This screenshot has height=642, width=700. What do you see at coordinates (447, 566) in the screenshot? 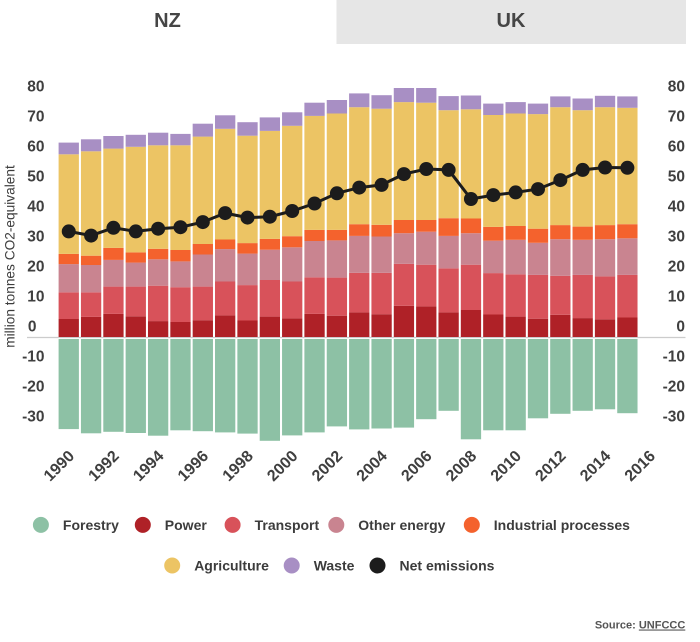
I see `svg-text: Net emissions` at bounding box center [447, 566].